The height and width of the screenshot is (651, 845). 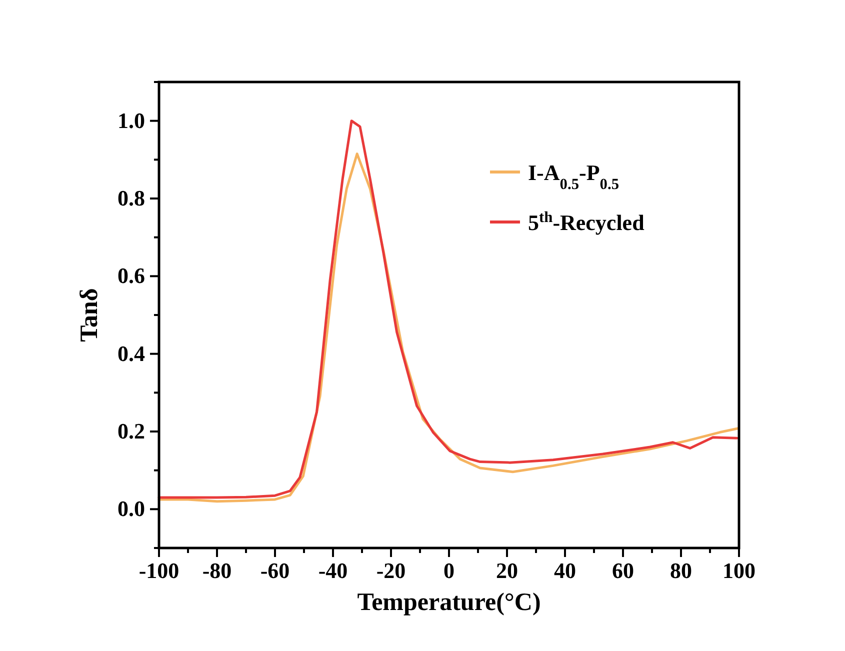 I want to click on legend-label: 5$^{th}$-Recycled, so click(x=586, y=221).